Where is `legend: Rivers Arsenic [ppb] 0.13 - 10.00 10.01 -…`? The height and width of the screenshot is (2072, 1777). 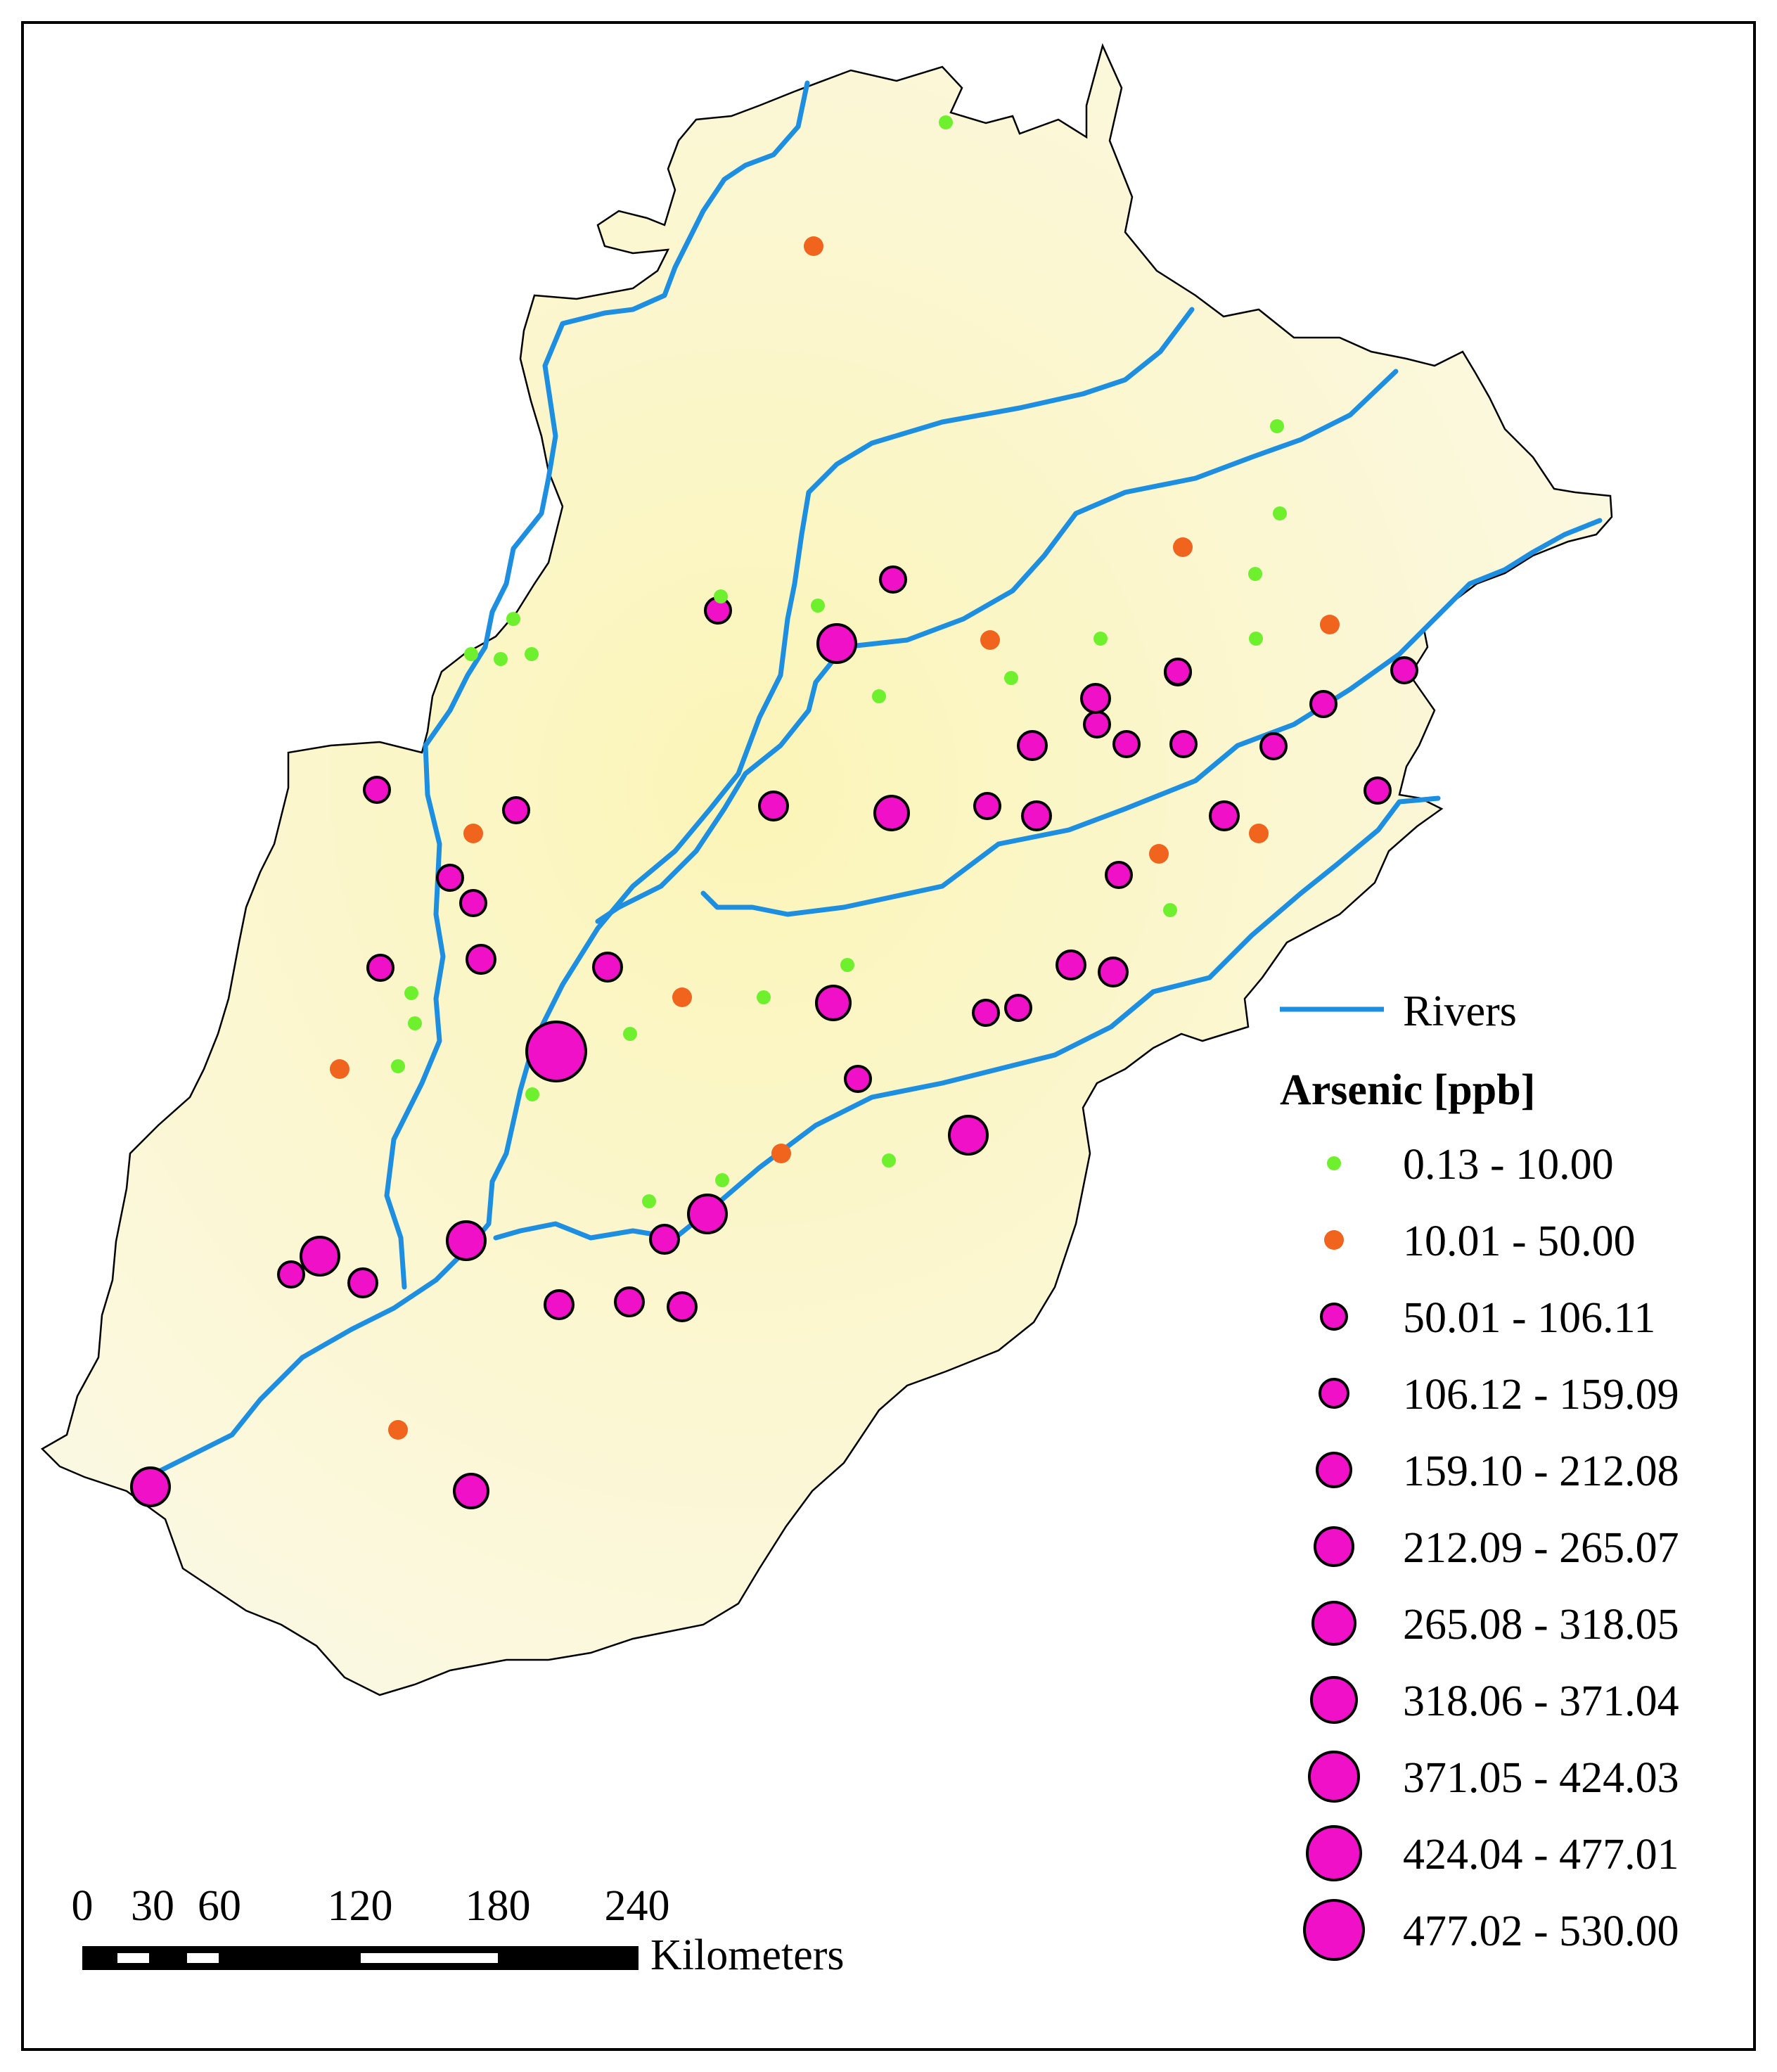 legend: Rivers Arsenic [ppb] 0.13 - 10.00 10.01 -… is located at coordinates (1479, 1474).